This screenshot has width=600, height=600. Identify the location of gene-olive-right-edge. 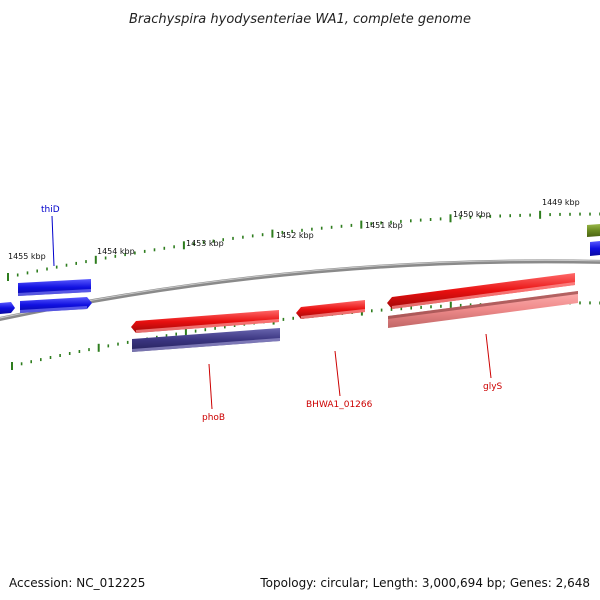
(593, 230).